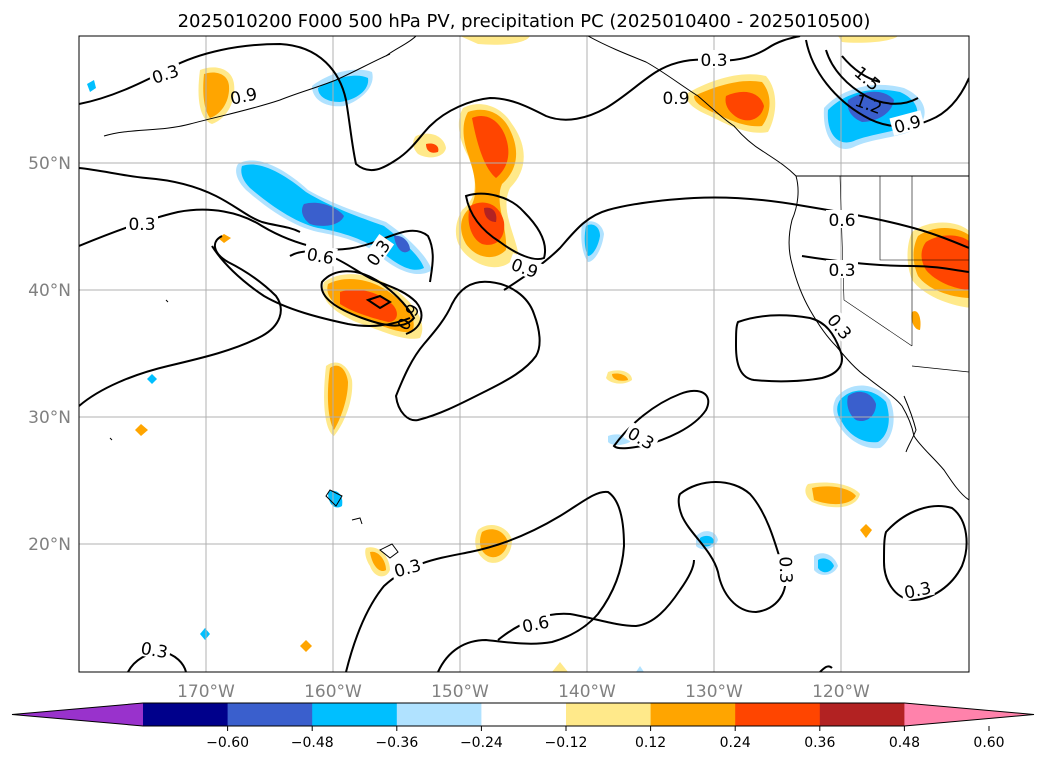  I want to click on aleutian-coast, so click(247, 95).